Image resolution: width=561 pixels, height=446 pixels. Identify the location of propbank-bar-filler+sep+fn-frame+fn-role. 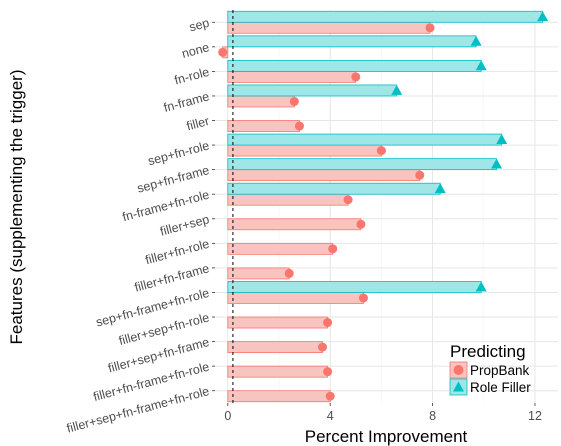
(279, 396).